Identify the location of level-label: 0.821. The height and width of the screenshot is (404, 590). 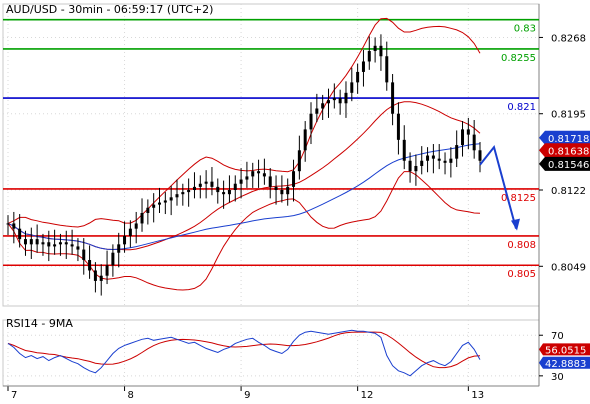
(521, 107).